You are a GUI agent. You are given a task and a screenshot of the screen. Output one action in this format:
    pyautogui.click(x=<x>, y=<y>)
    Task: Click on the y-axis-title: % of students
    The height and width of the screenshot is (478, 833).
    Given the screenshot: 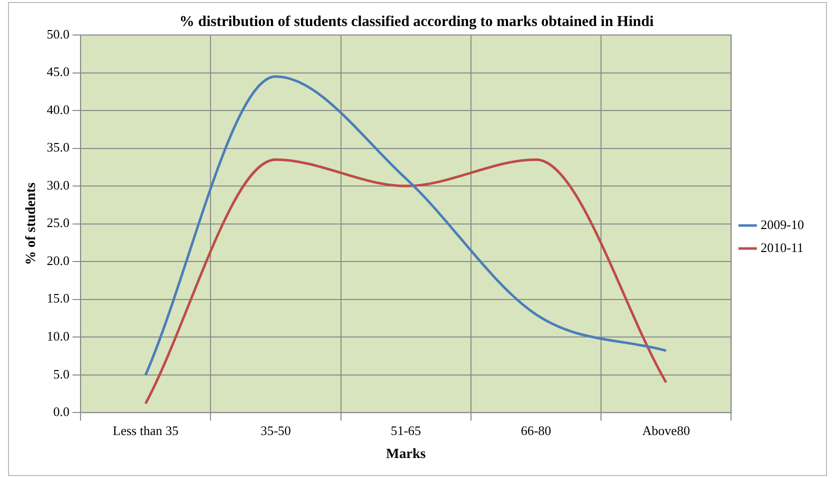 What is the action you would take?
    pyautogui.click(x=32, y=224)
    